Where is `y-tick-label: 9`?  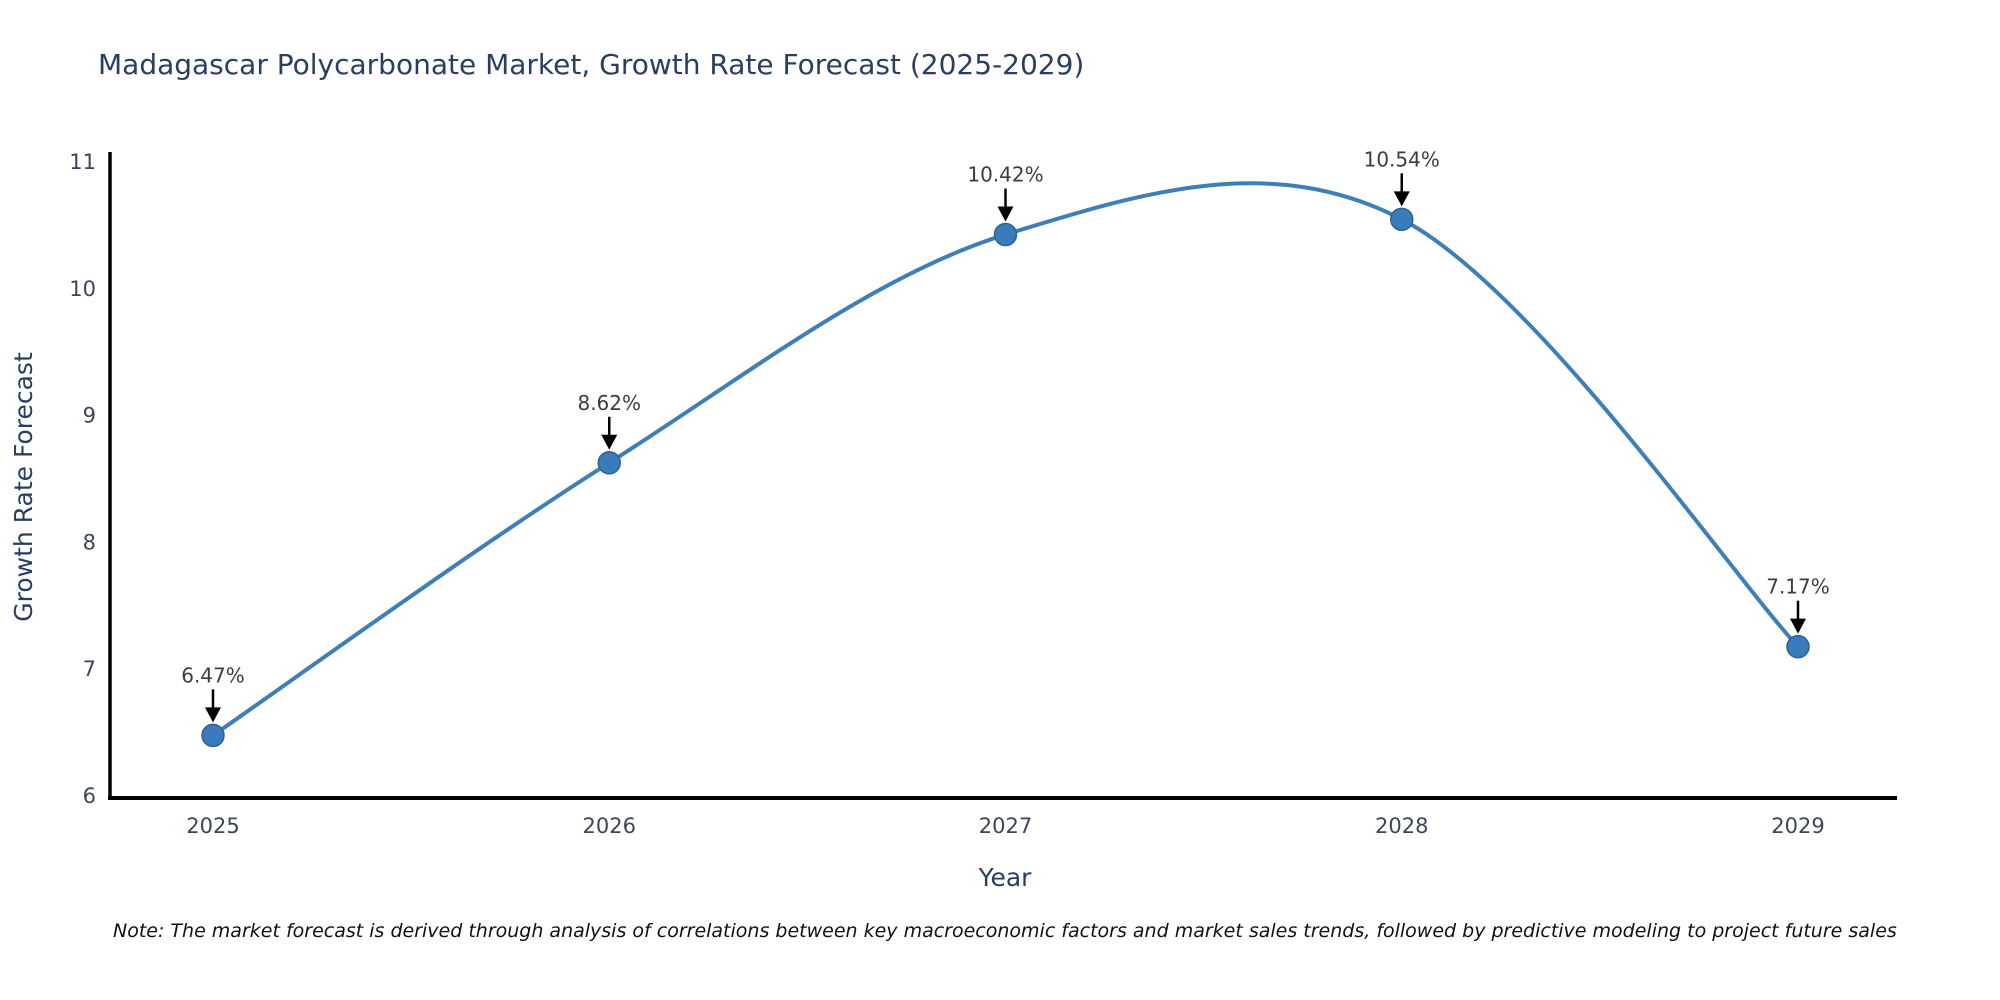 y-tick-label: 9 is located at coordinates (89, 416).